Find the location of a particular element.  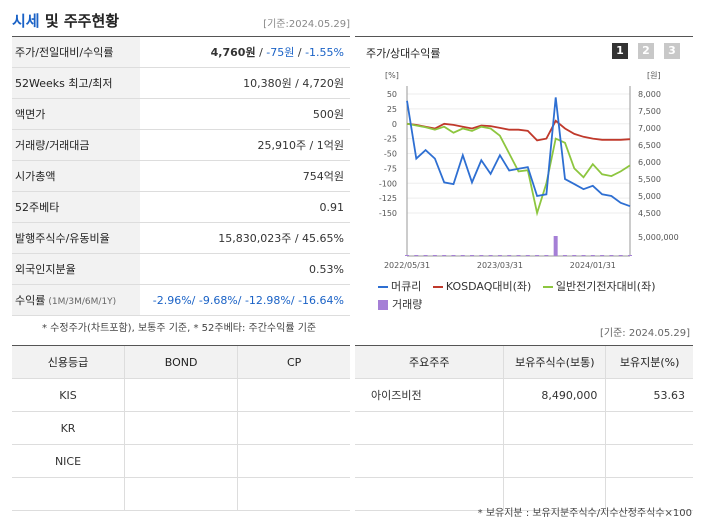

credit-cell: NICE is located at coordinates (69, 461).